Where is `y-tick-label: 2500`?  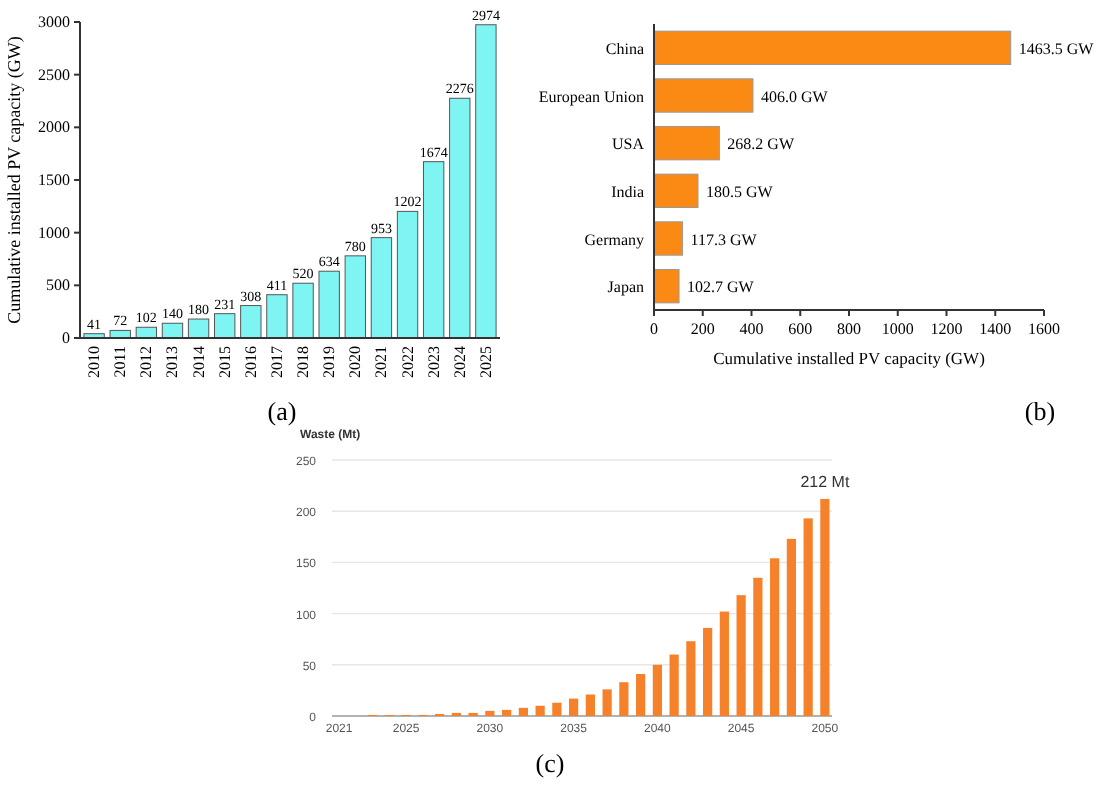 y-tick-label: 2500 is located at coordinates (54, 74).